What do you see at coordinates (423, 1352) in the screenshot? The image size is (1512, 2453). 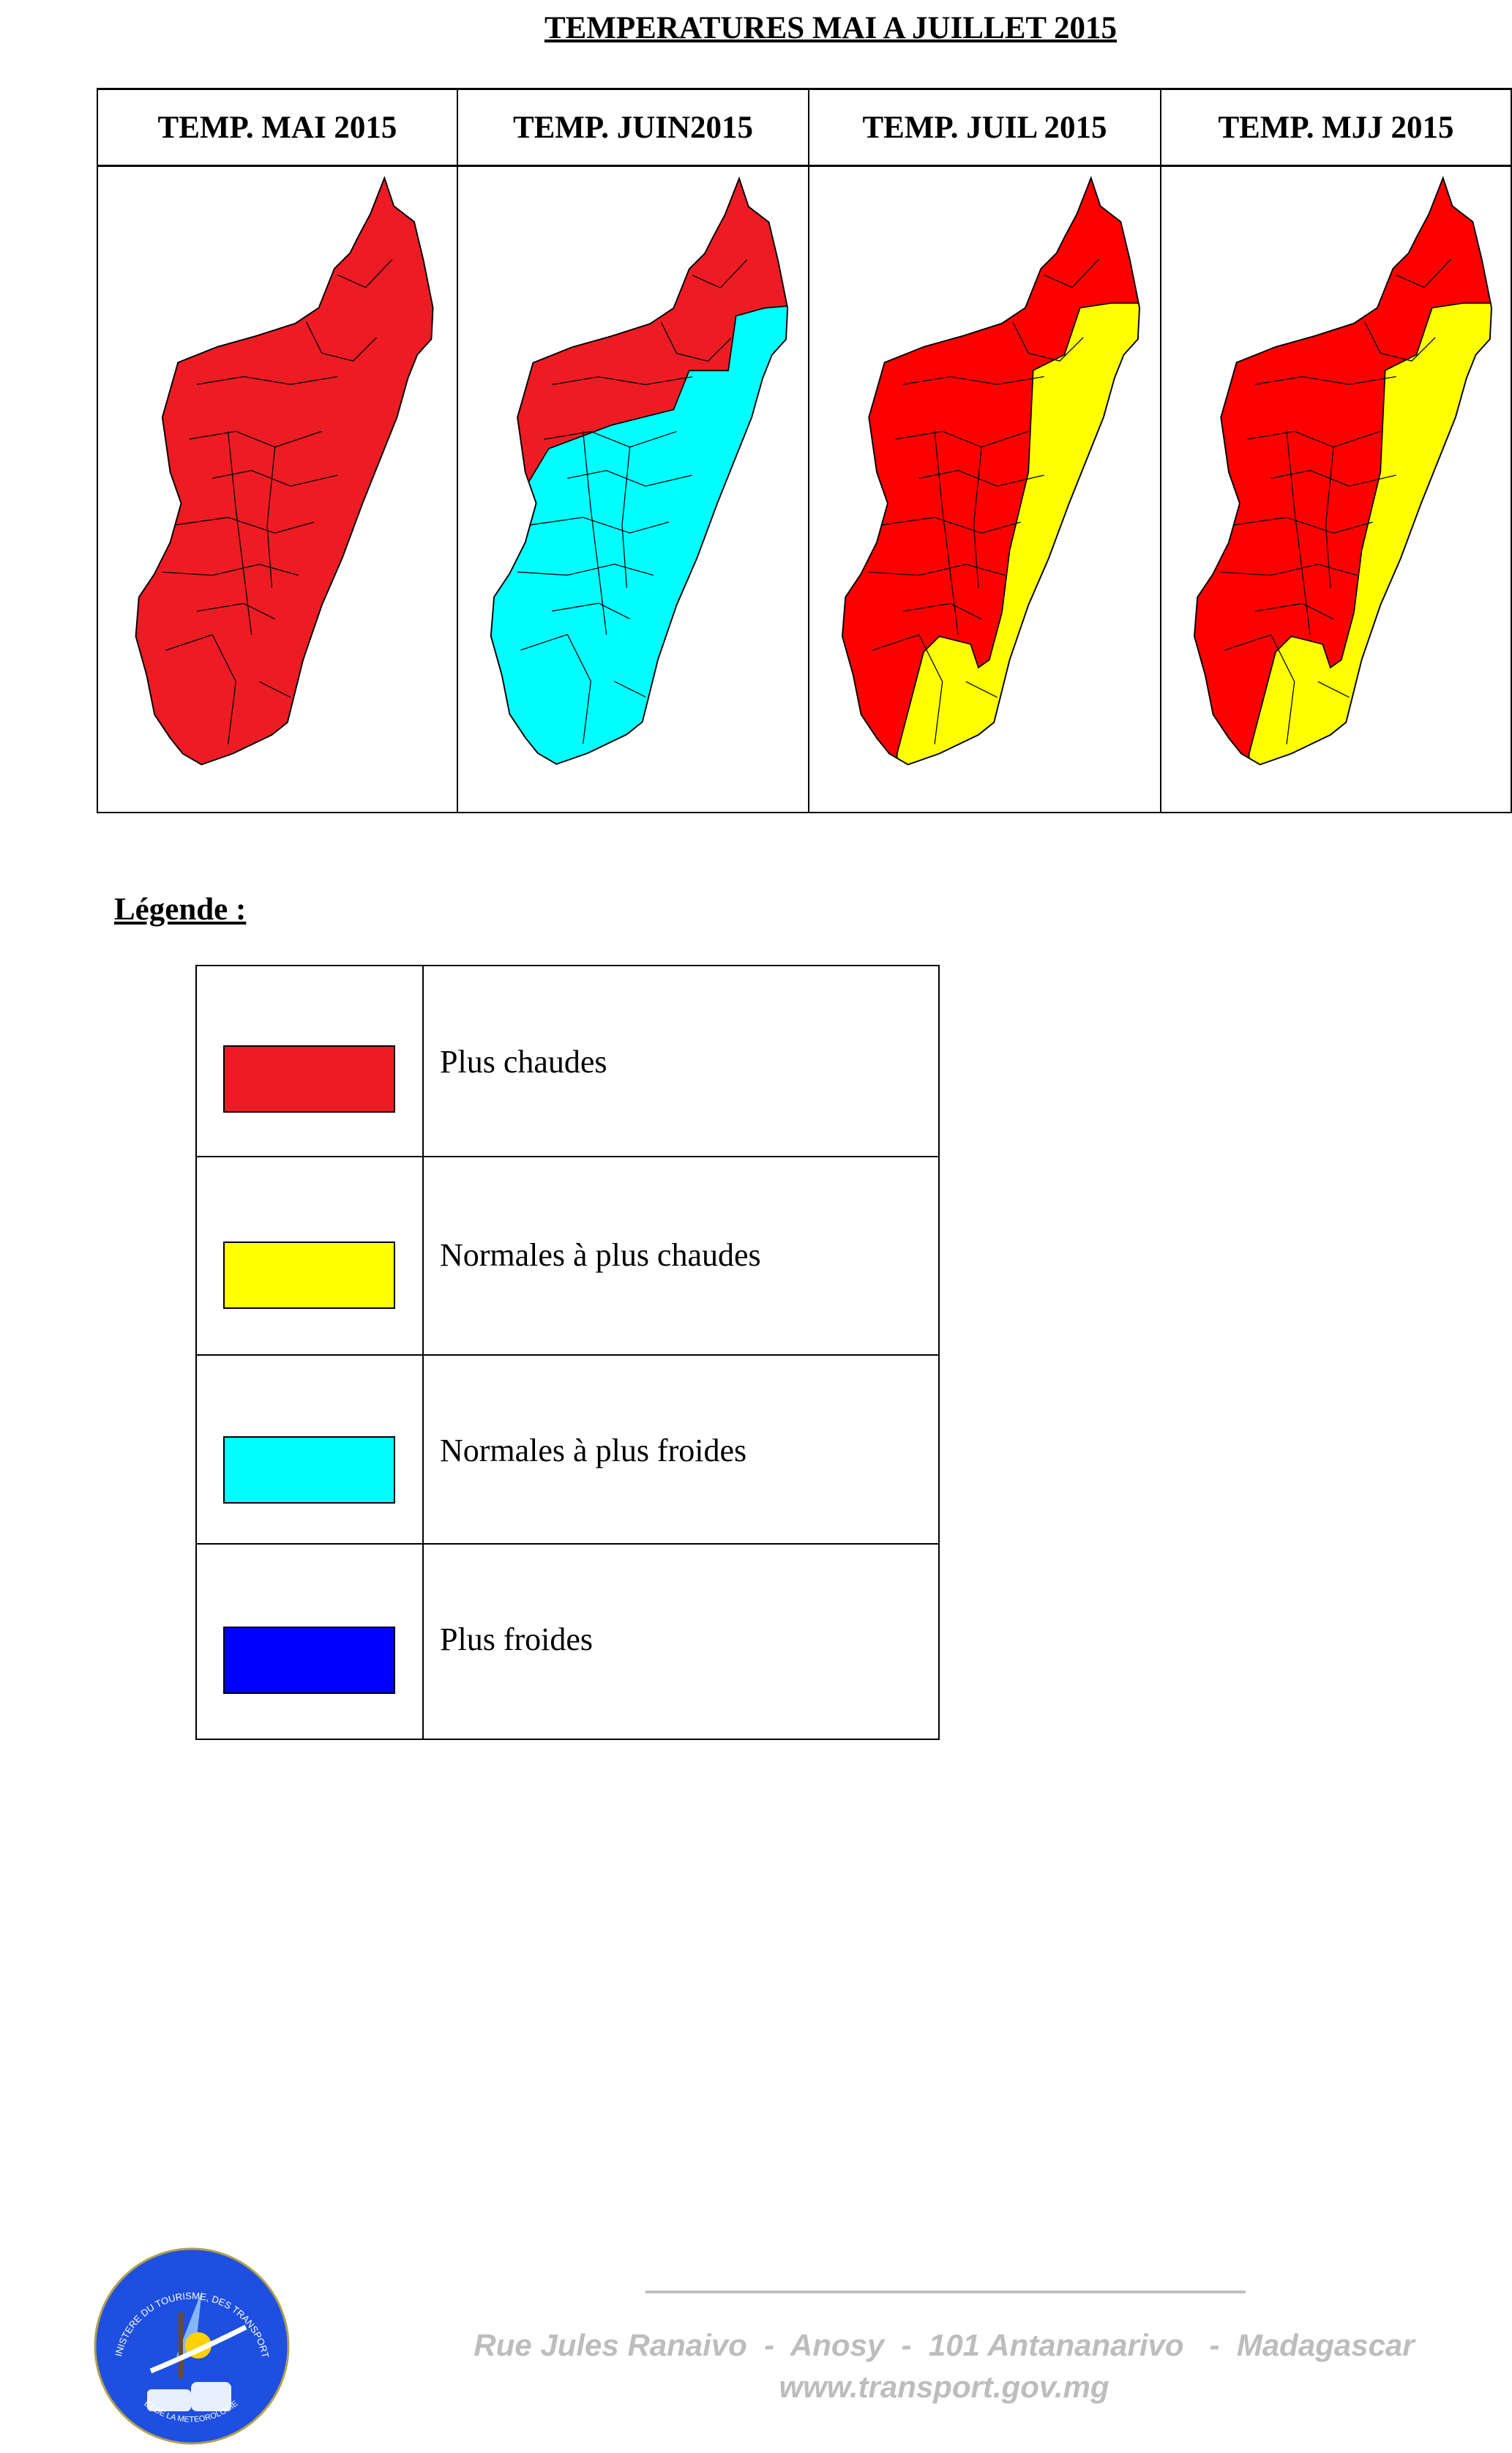 I see `legend-divider` at bounding box center [423, 1352].